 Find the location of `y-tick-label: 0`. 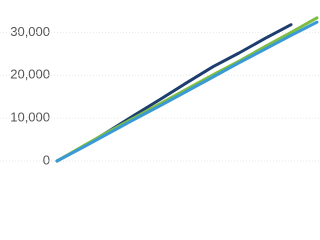

y-tick-label: 0 is located at coordinates (46, 159).